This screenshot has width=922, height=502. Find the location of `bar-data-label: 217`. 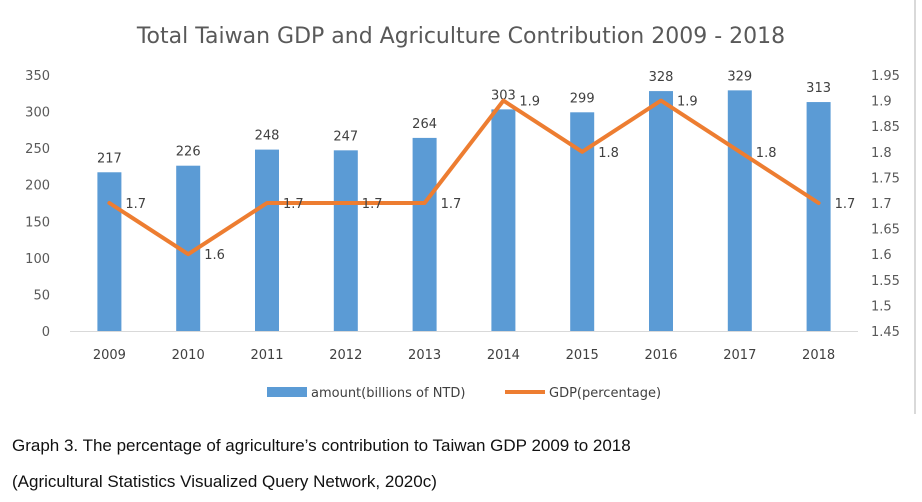

bar-data-label: 217 is located at coordinates (109, 158).